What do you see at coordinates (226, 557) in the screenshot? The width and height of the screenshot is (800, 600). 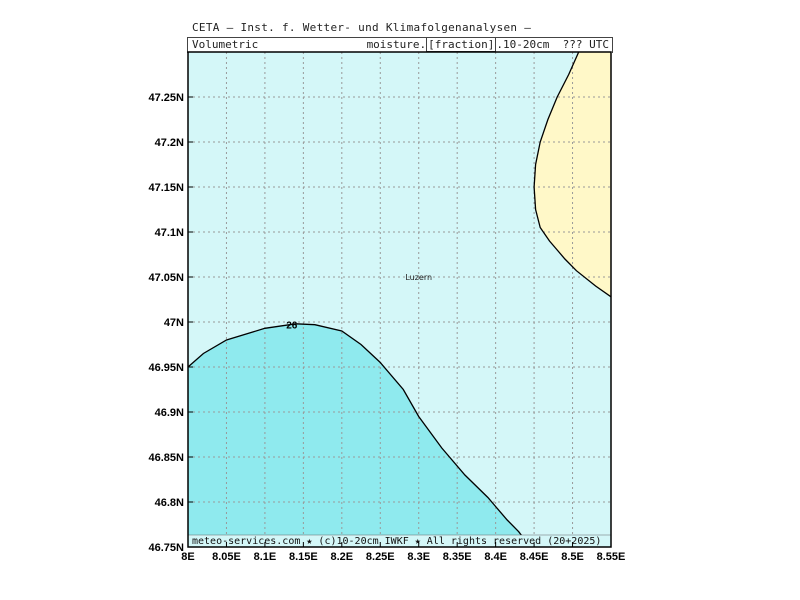 I see `longitude-tick-label: 8.05E` at bounding box center [226, 557].